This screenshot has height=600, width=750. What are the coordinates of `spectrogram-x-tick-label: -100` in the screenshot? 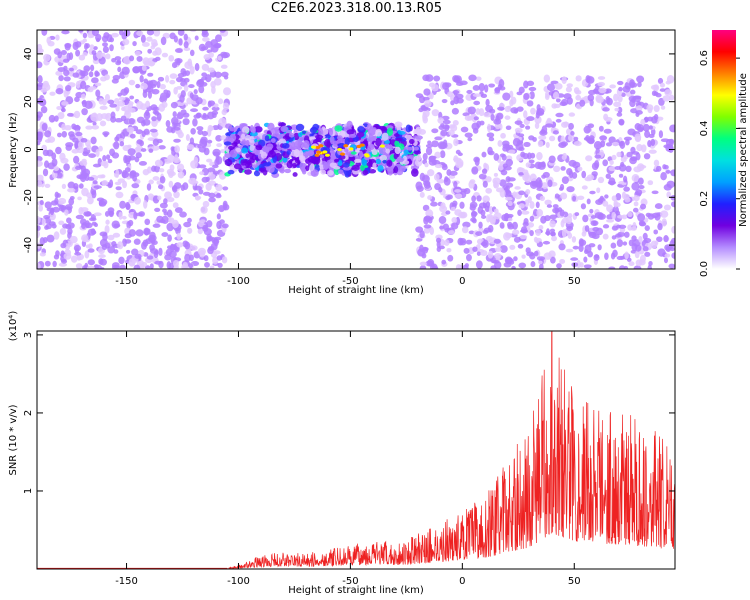 It's located at (238, 281).